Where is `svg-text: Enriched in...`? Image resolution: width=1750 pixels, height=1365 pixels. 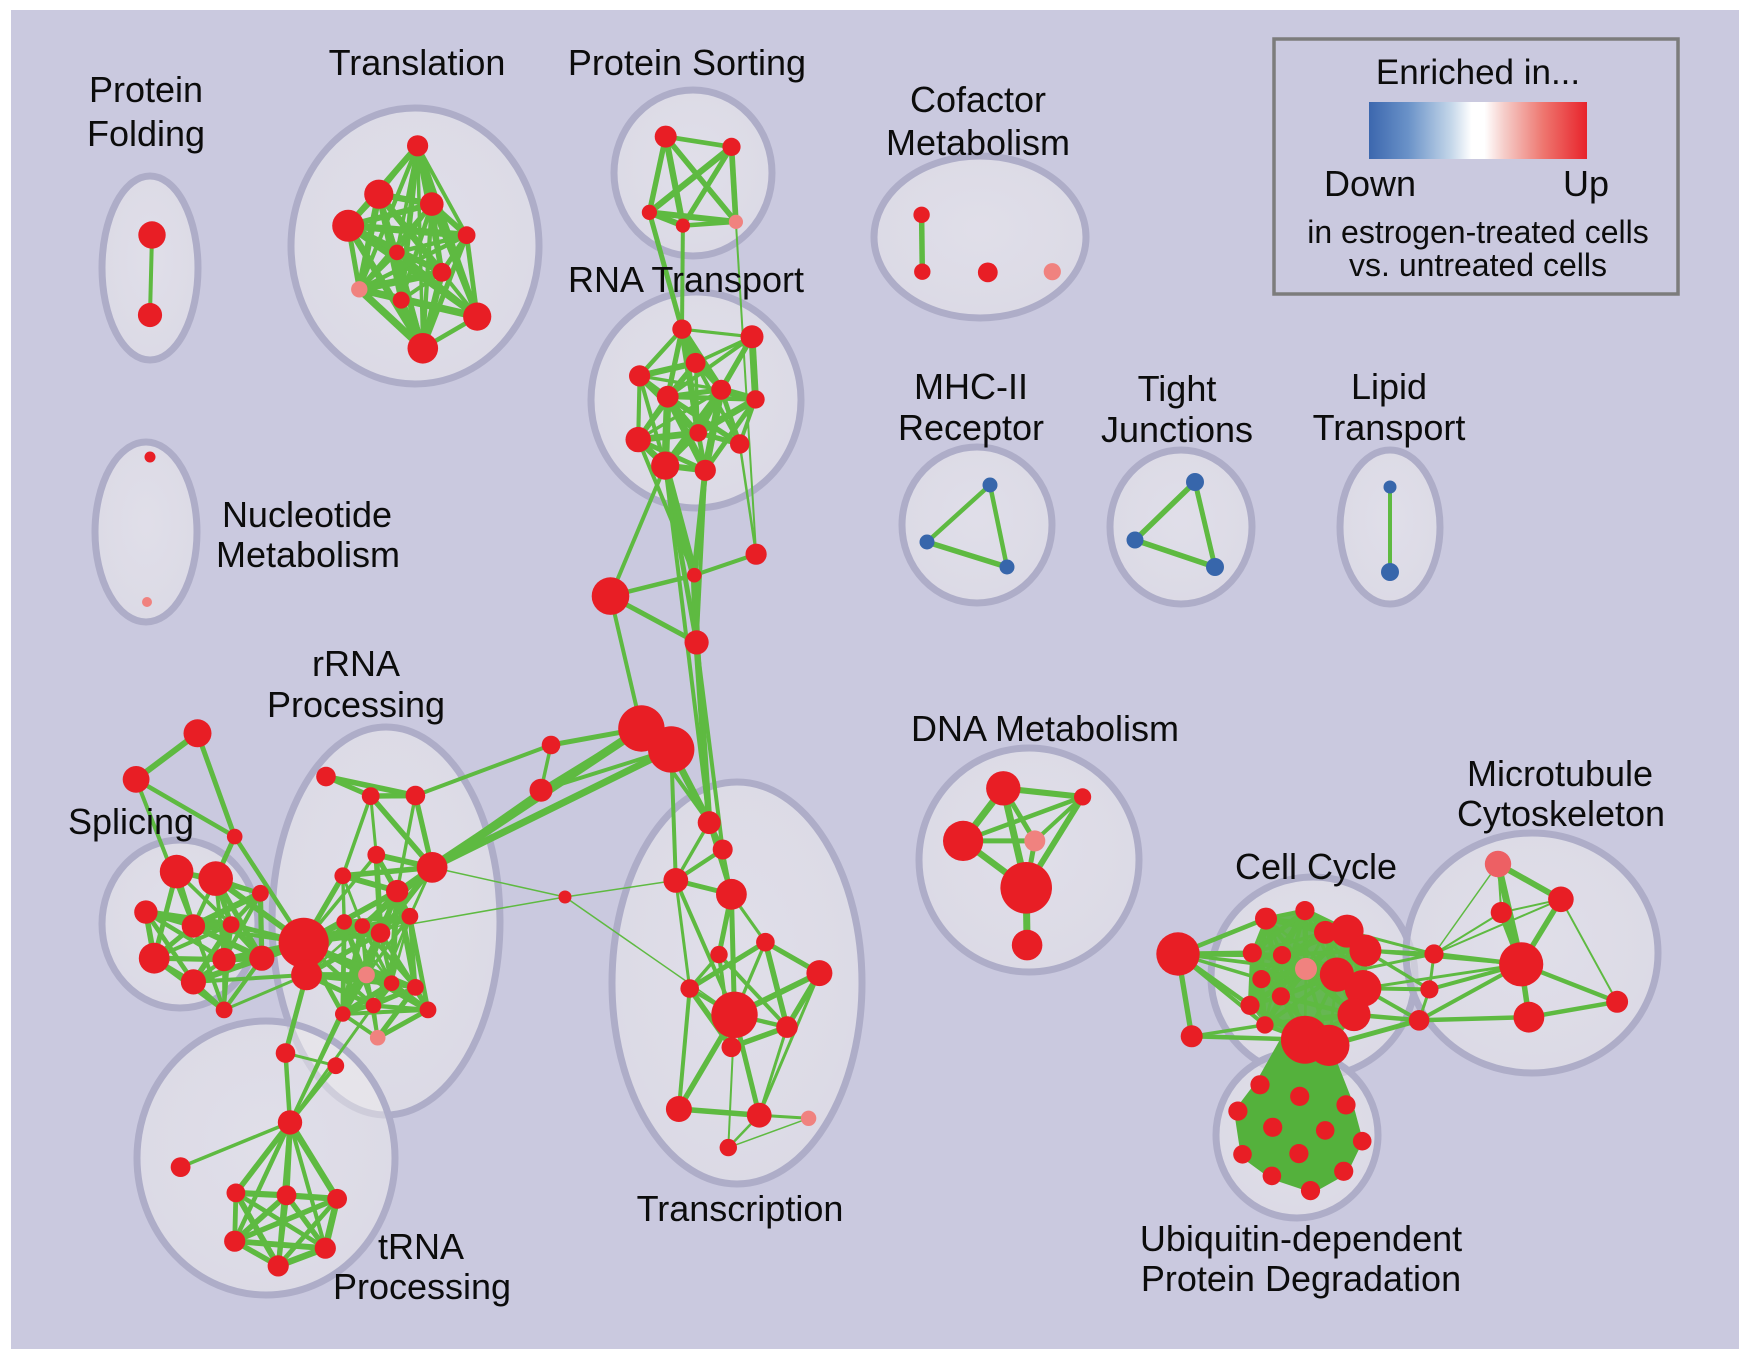 svg-text: Enriched in... is located at coordinates (1478, 72).